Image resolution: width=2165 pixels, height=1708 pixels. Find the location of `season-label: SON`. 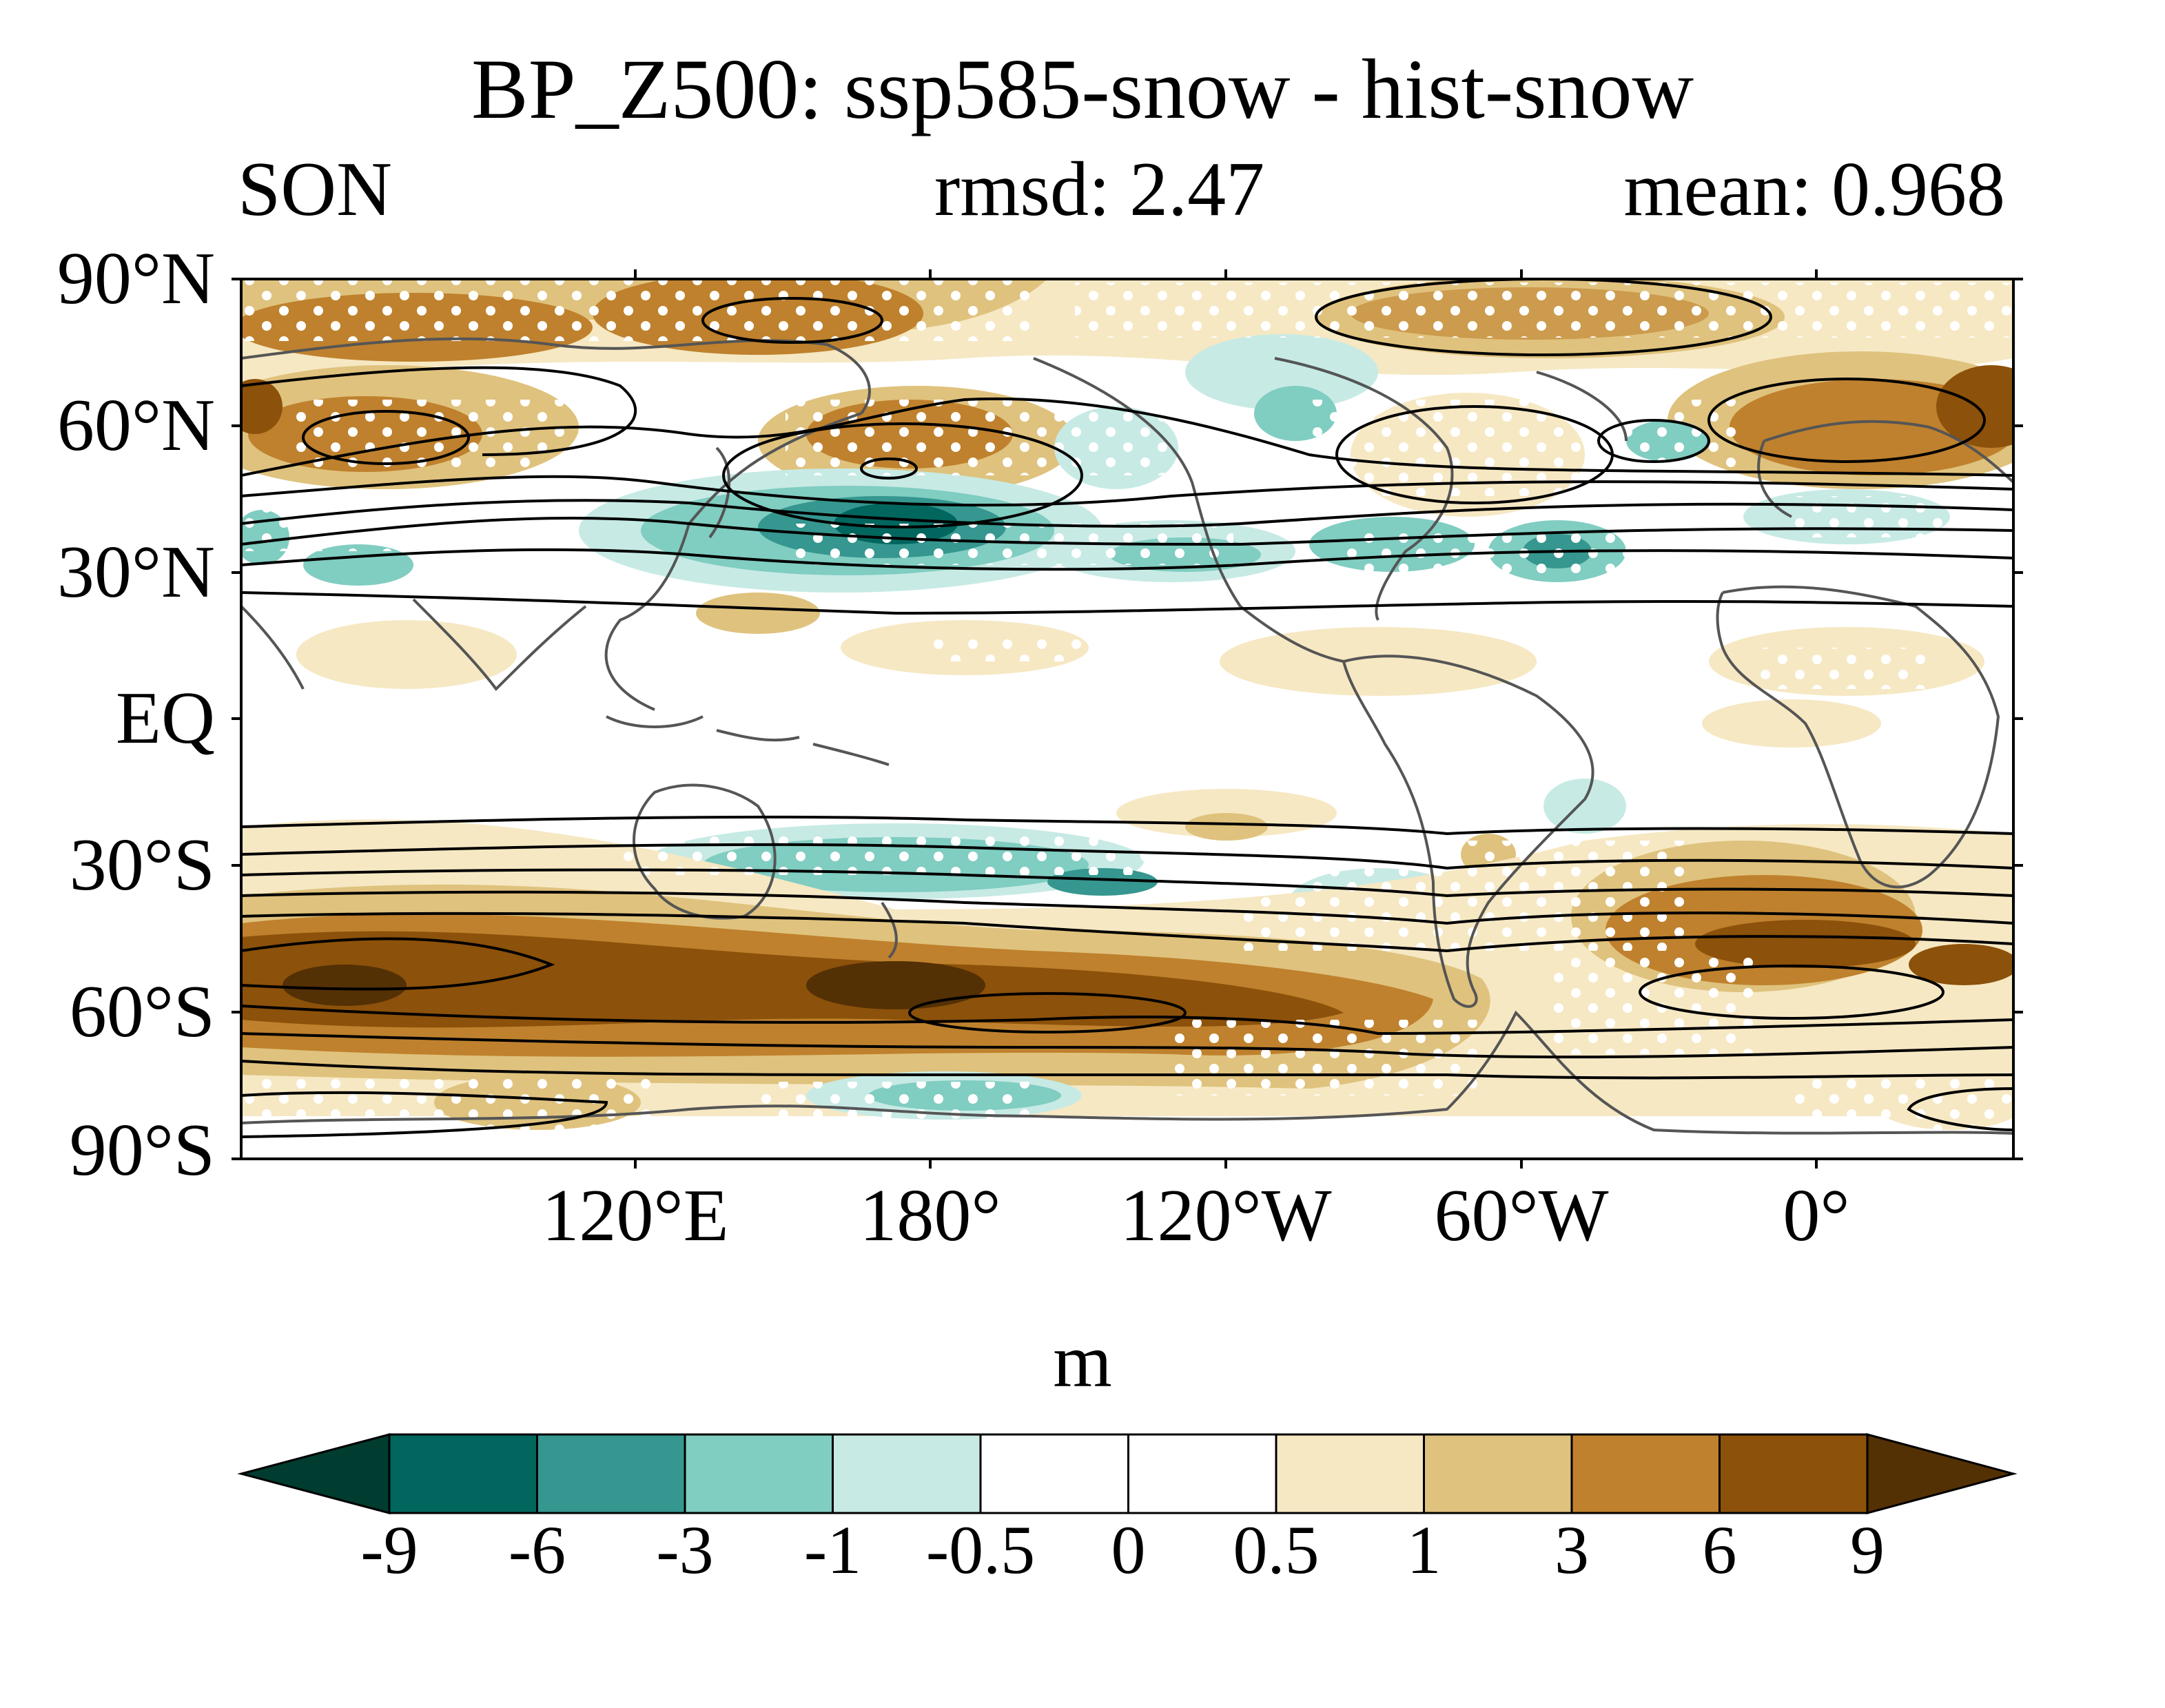

season-label: SON is located at coordinates (315, 189).